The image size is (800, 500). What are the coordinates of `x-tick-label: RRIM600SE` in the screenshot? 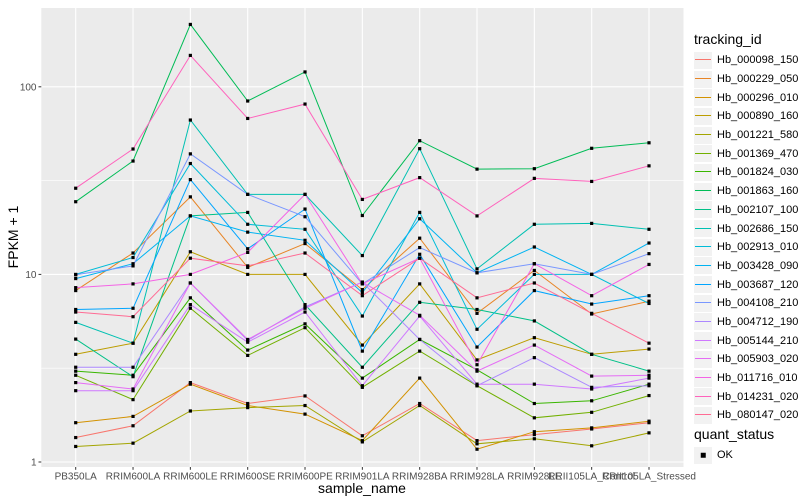 It's located at (248, 477).